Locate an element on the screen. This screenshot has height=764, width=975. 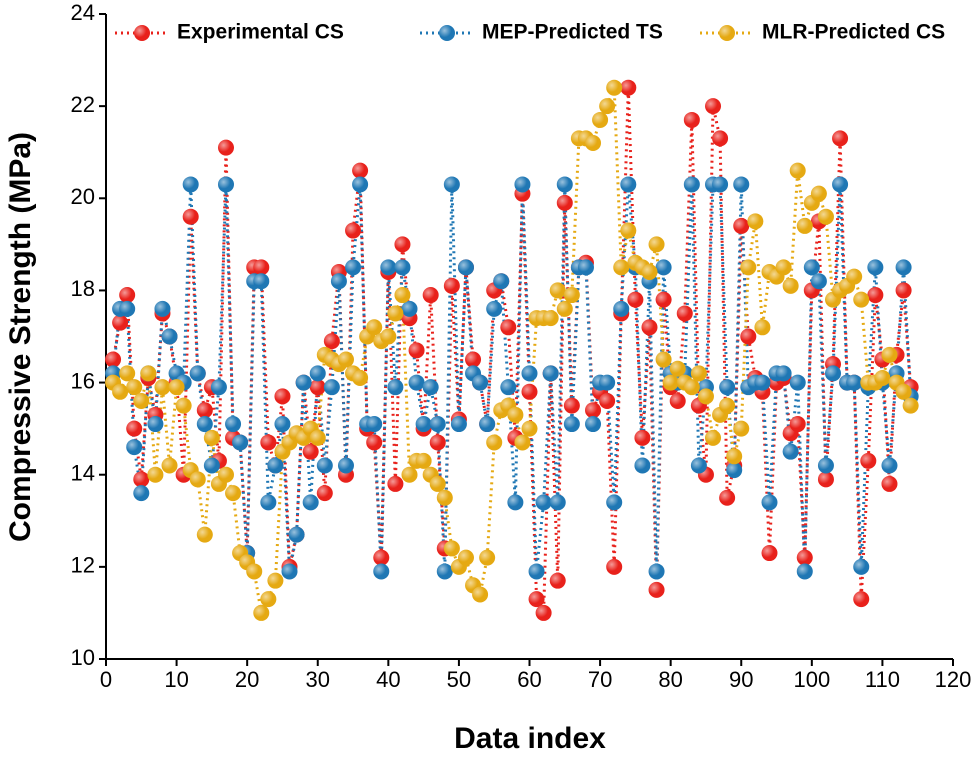
legend-text: MEP-Predicted TS is located at coordinates (572, 32).